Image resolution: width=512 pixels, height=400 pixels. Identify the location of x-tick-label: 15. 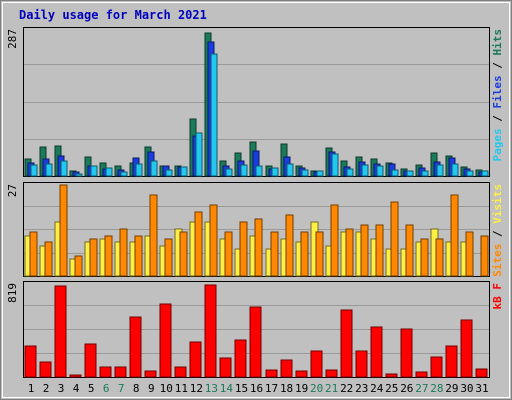
(241, 388).